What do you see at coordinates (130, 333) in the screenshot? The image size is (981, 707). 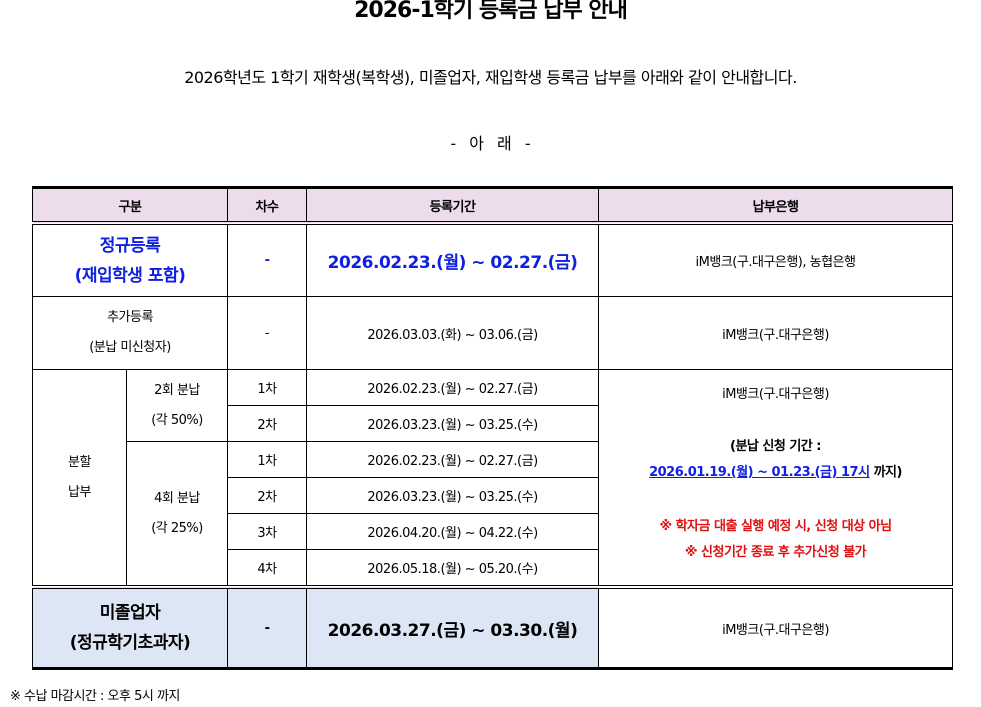 I see `additional-label: 추가등록 (분납 미신청자)` at bounding box center [130, 333].